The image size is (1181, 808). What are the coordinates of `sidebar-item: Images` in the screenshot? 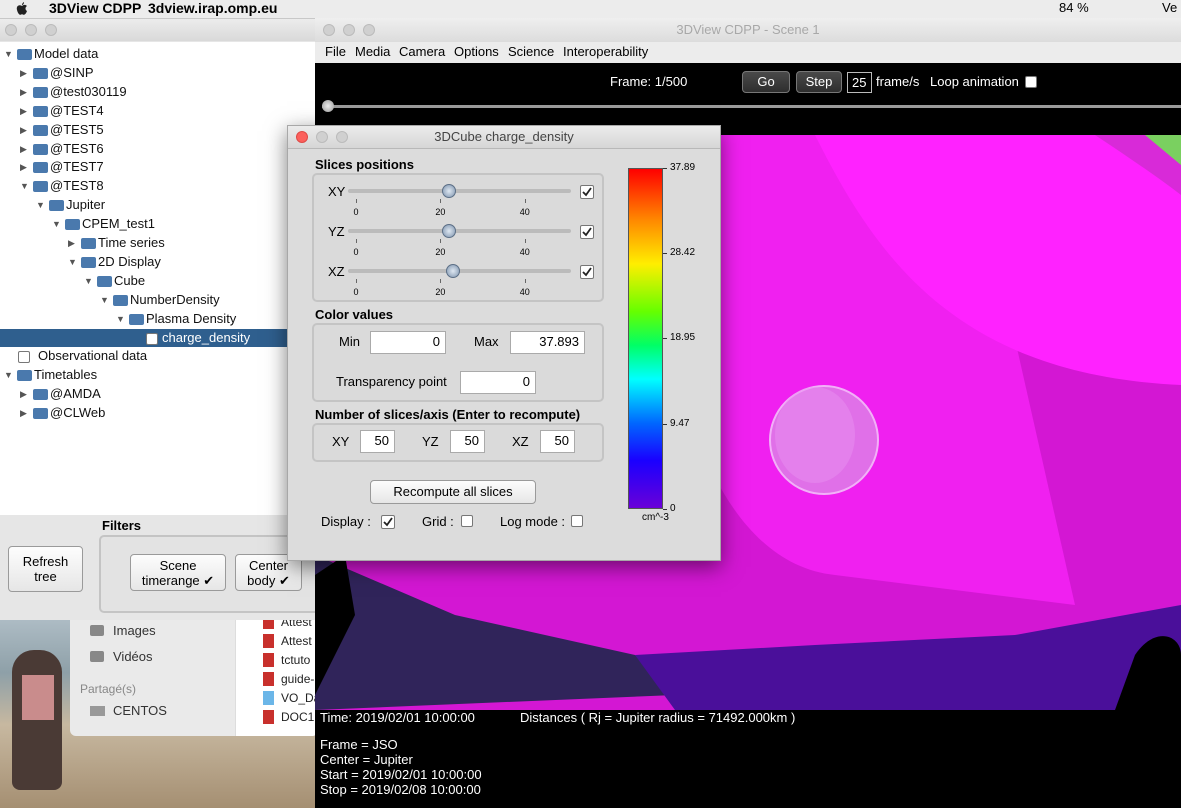 It's located at (134, 630).